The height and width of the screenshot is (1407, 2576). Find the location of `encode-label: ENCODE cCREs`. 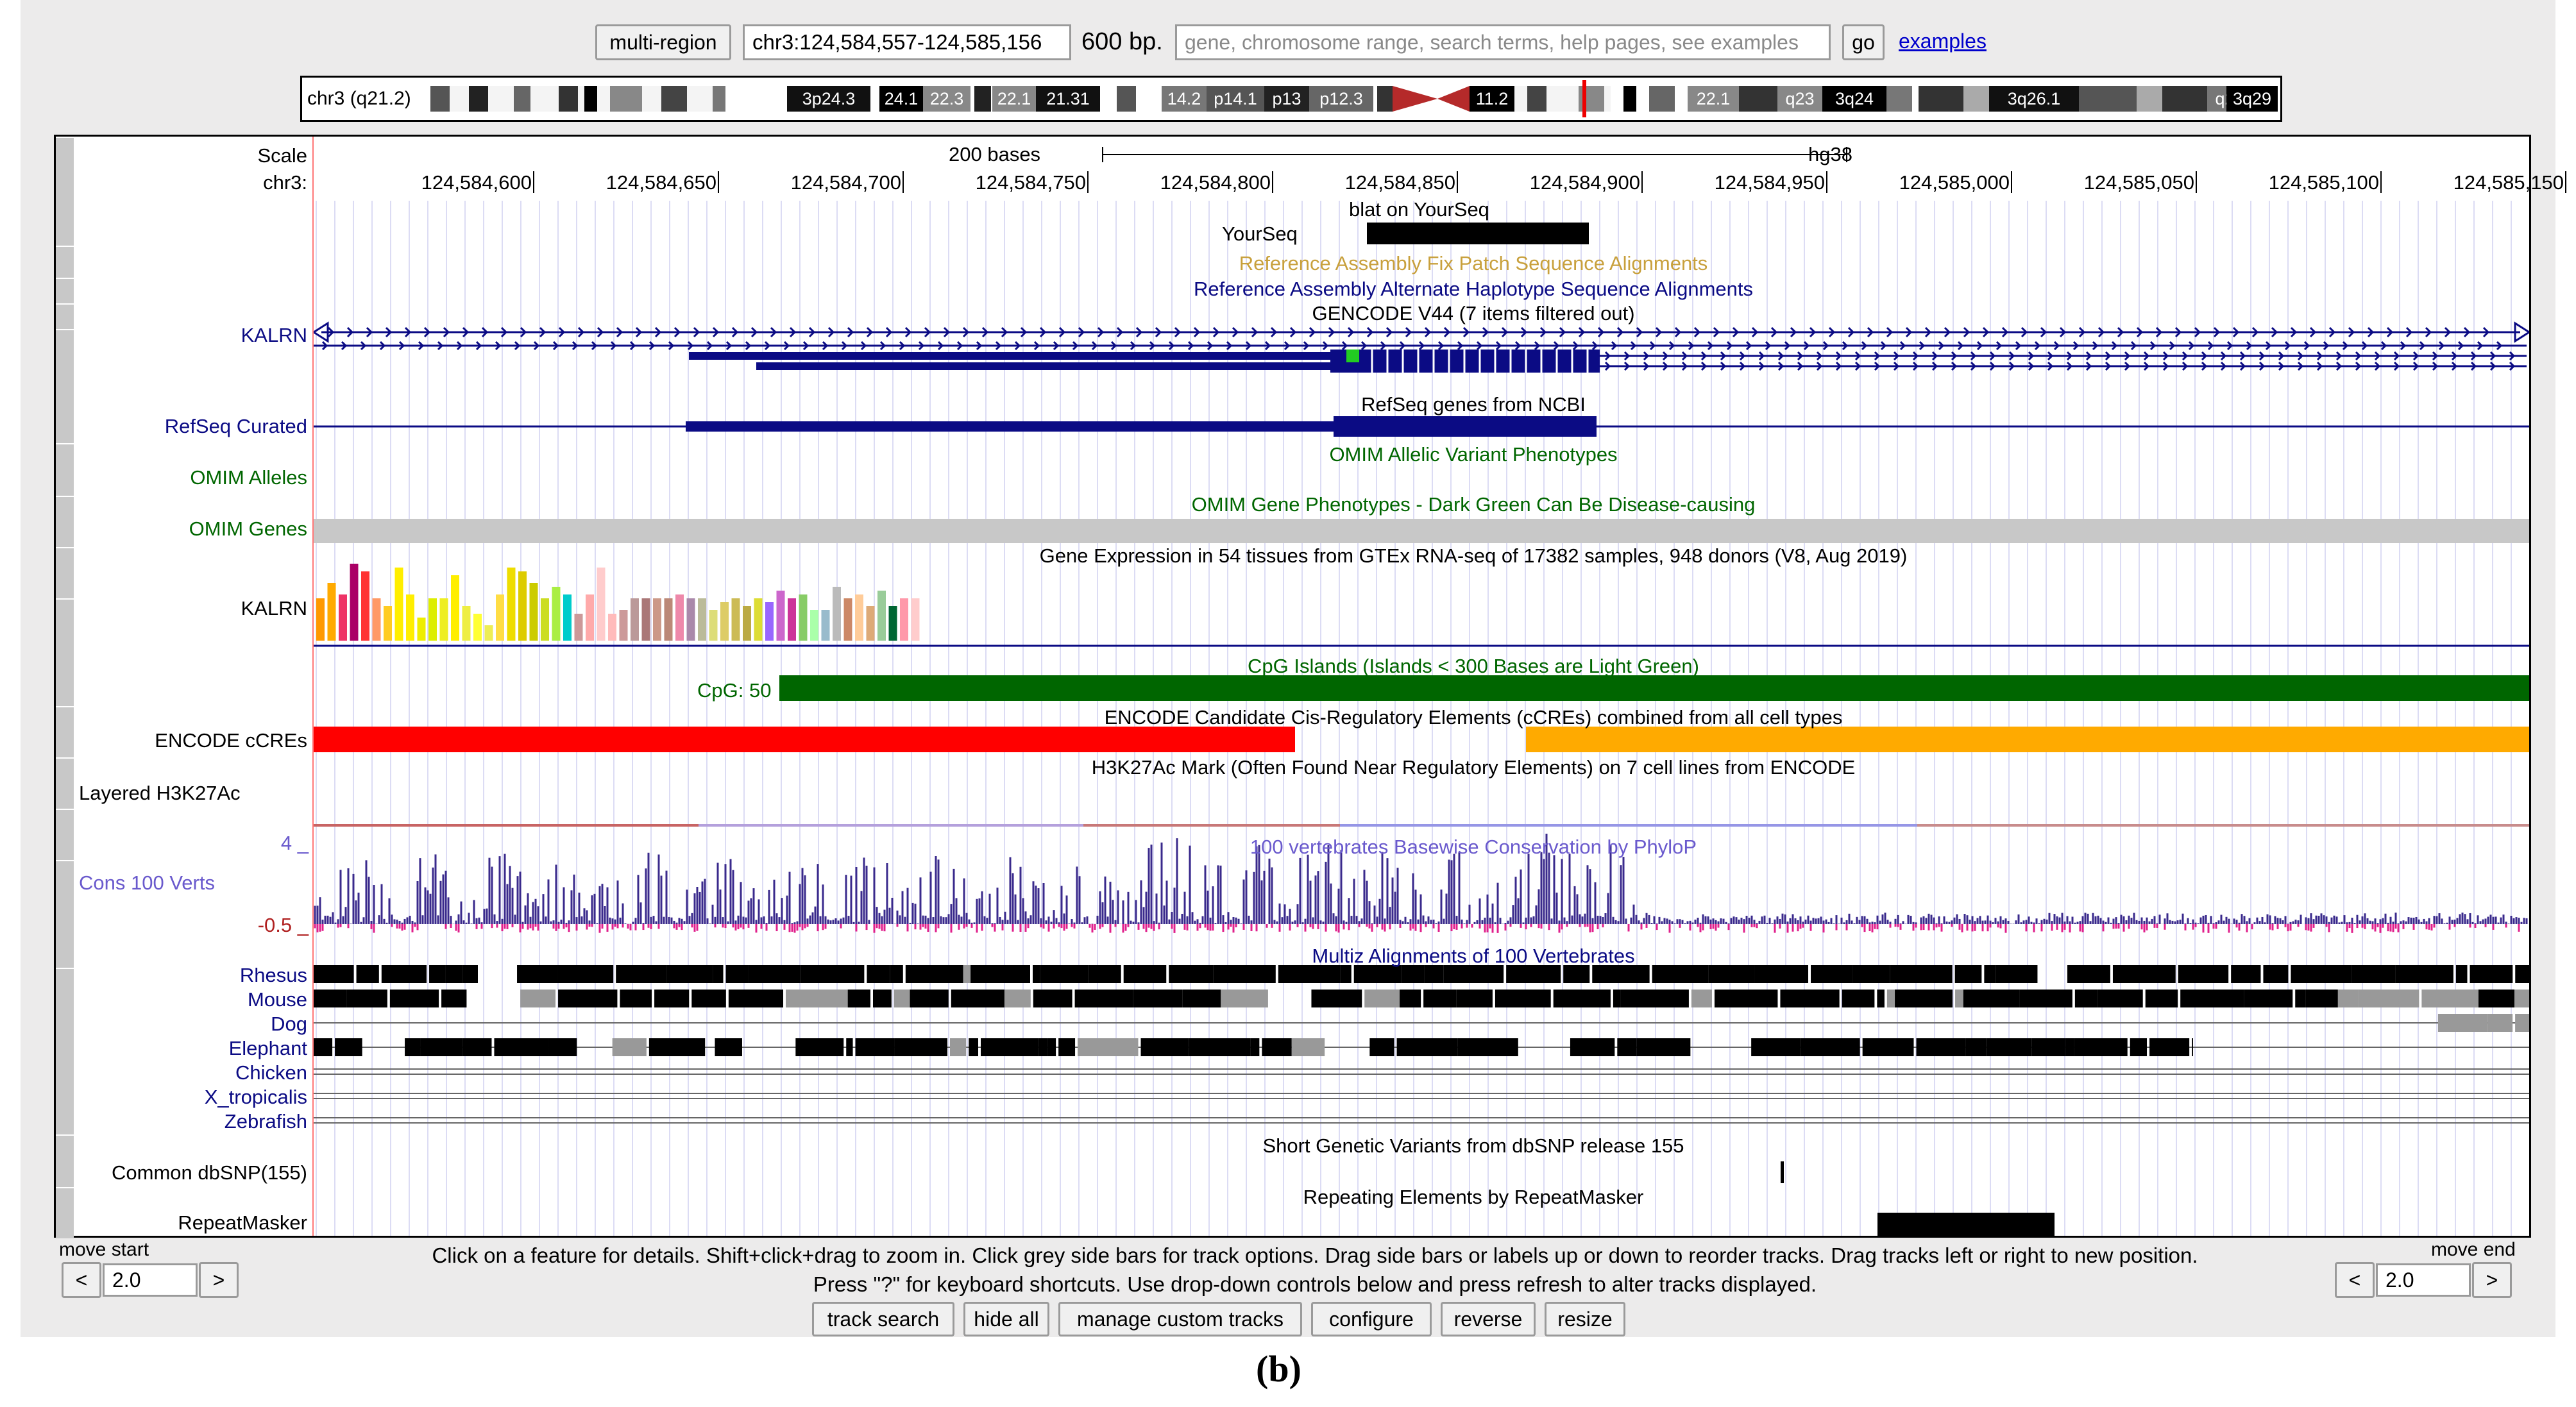

encode-label: ENCODE cCREs is located at coordinates (231, 740).